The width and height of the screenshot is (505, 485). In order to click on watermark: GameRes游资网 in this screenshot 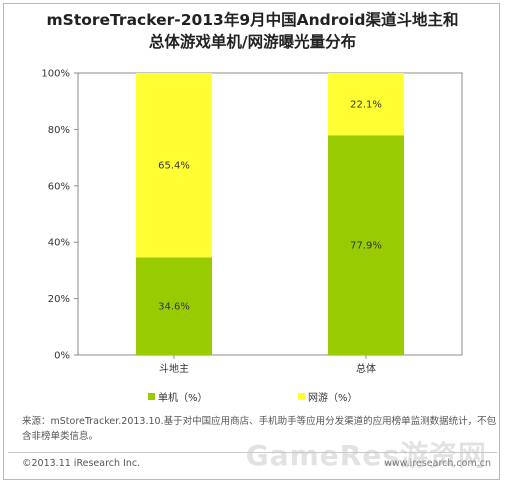, I will do `click(366, 455)`.